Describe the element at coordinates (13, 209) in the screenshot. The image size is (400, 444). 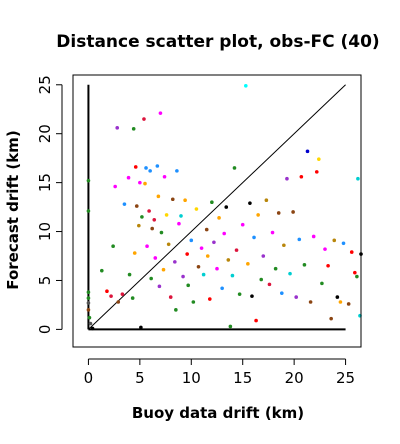
I see `y-axis-label: Forecast drift (km)` at that location.